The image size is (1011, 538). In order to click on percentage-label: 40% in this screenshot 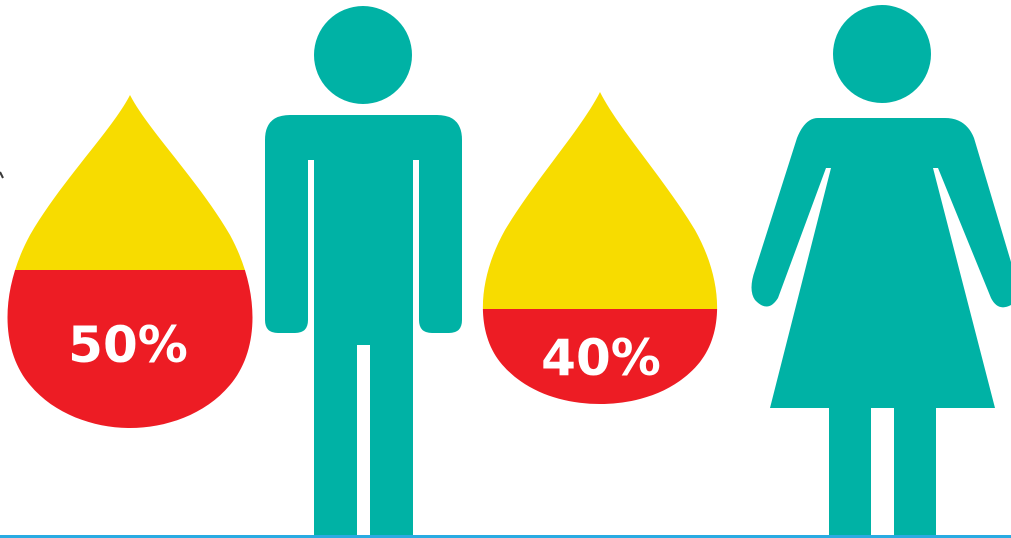, I will do `click(601, 358)`.